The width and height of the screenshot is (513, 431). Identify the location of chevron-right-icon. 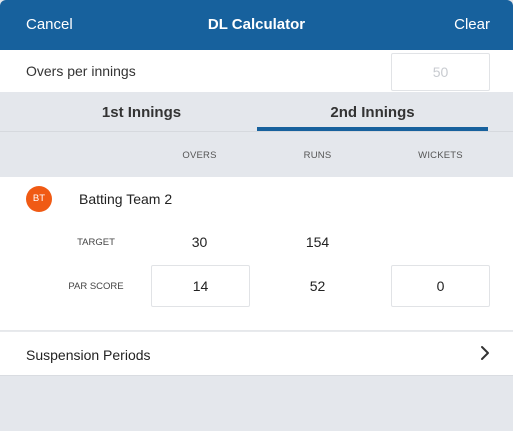
(485, 353).